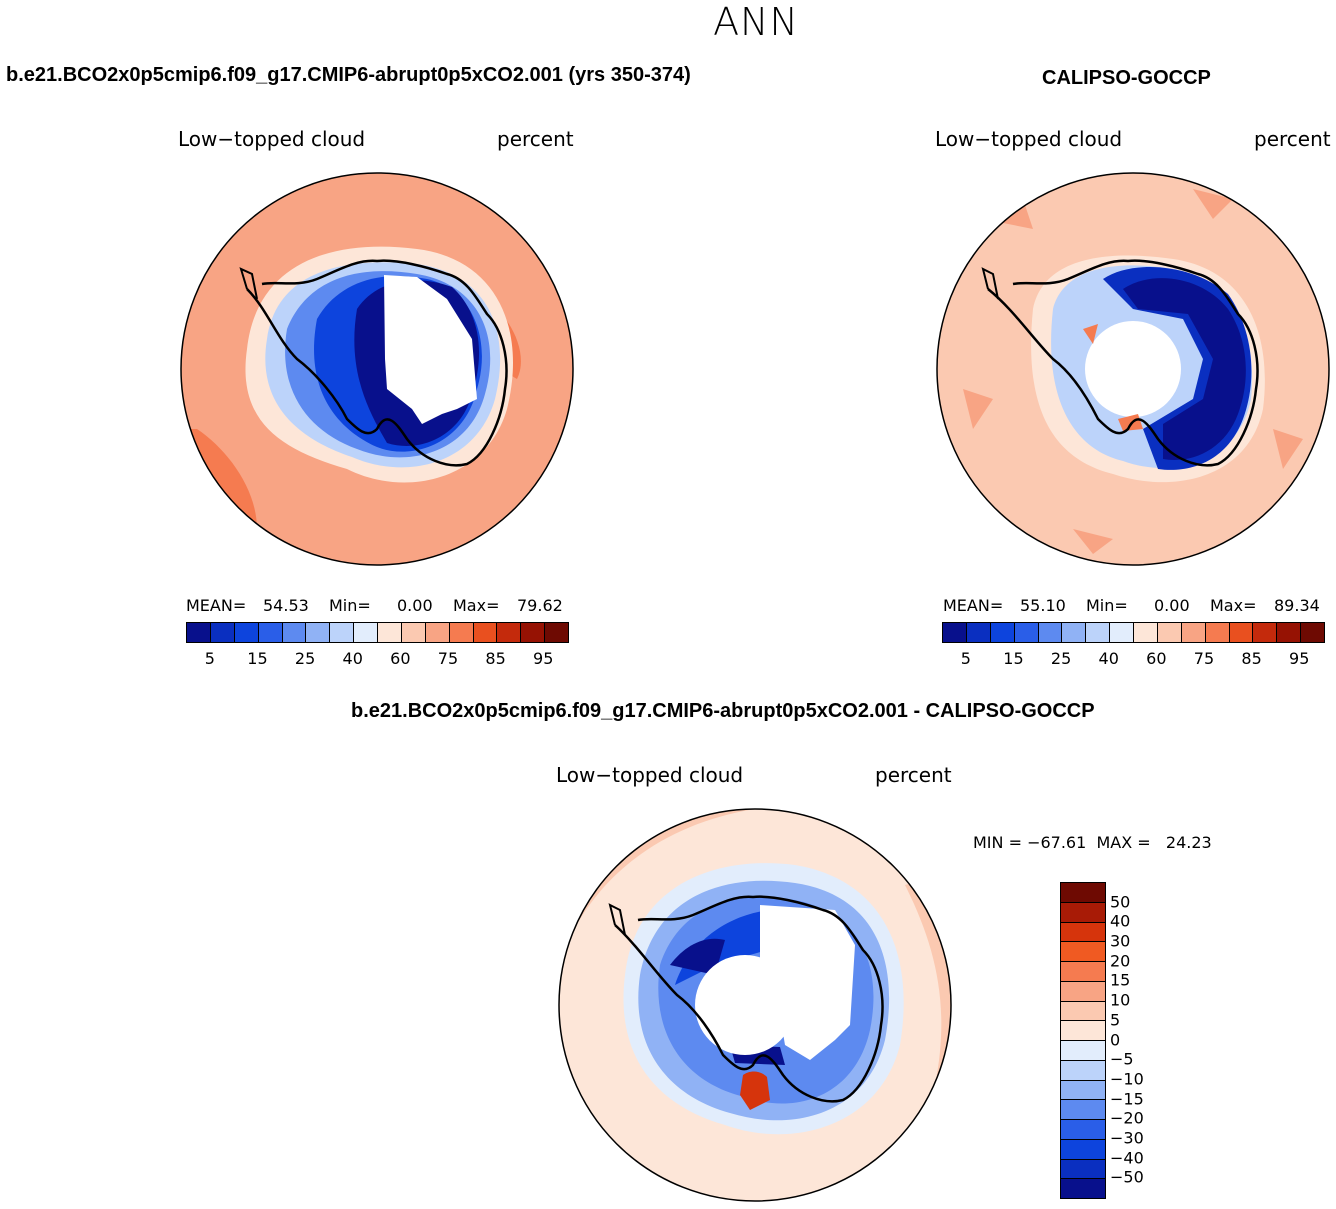 The width and height of the screenshot is (1336, 1209). What do you see at coordinates (1115, 1039) in the screenshot?
I see `diff-colorbar-tick: 0` at bounding box center [1115, 1039].